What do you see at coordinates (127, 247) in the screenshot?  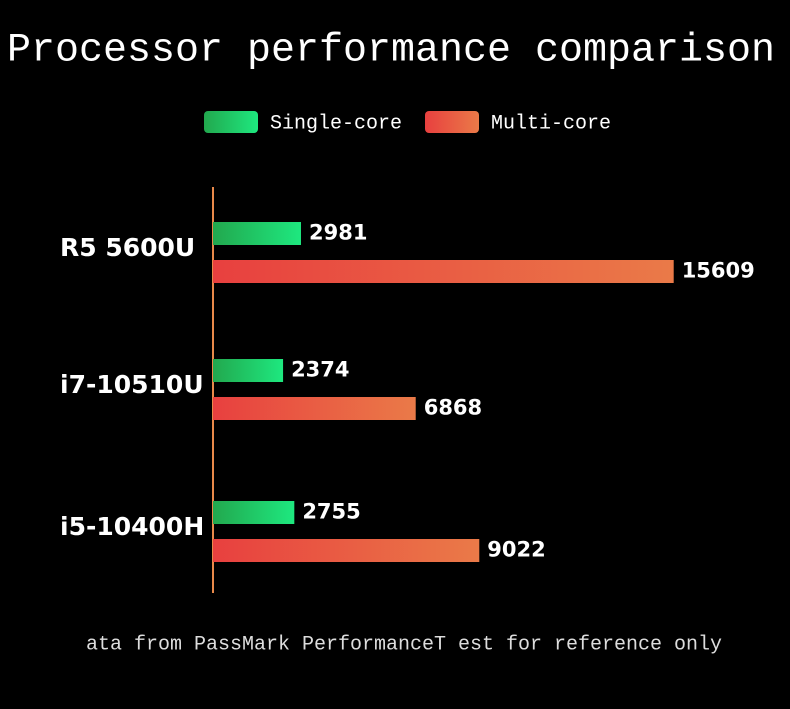 I see `category-label: R5 5600U` at bounding box center [127, 247].